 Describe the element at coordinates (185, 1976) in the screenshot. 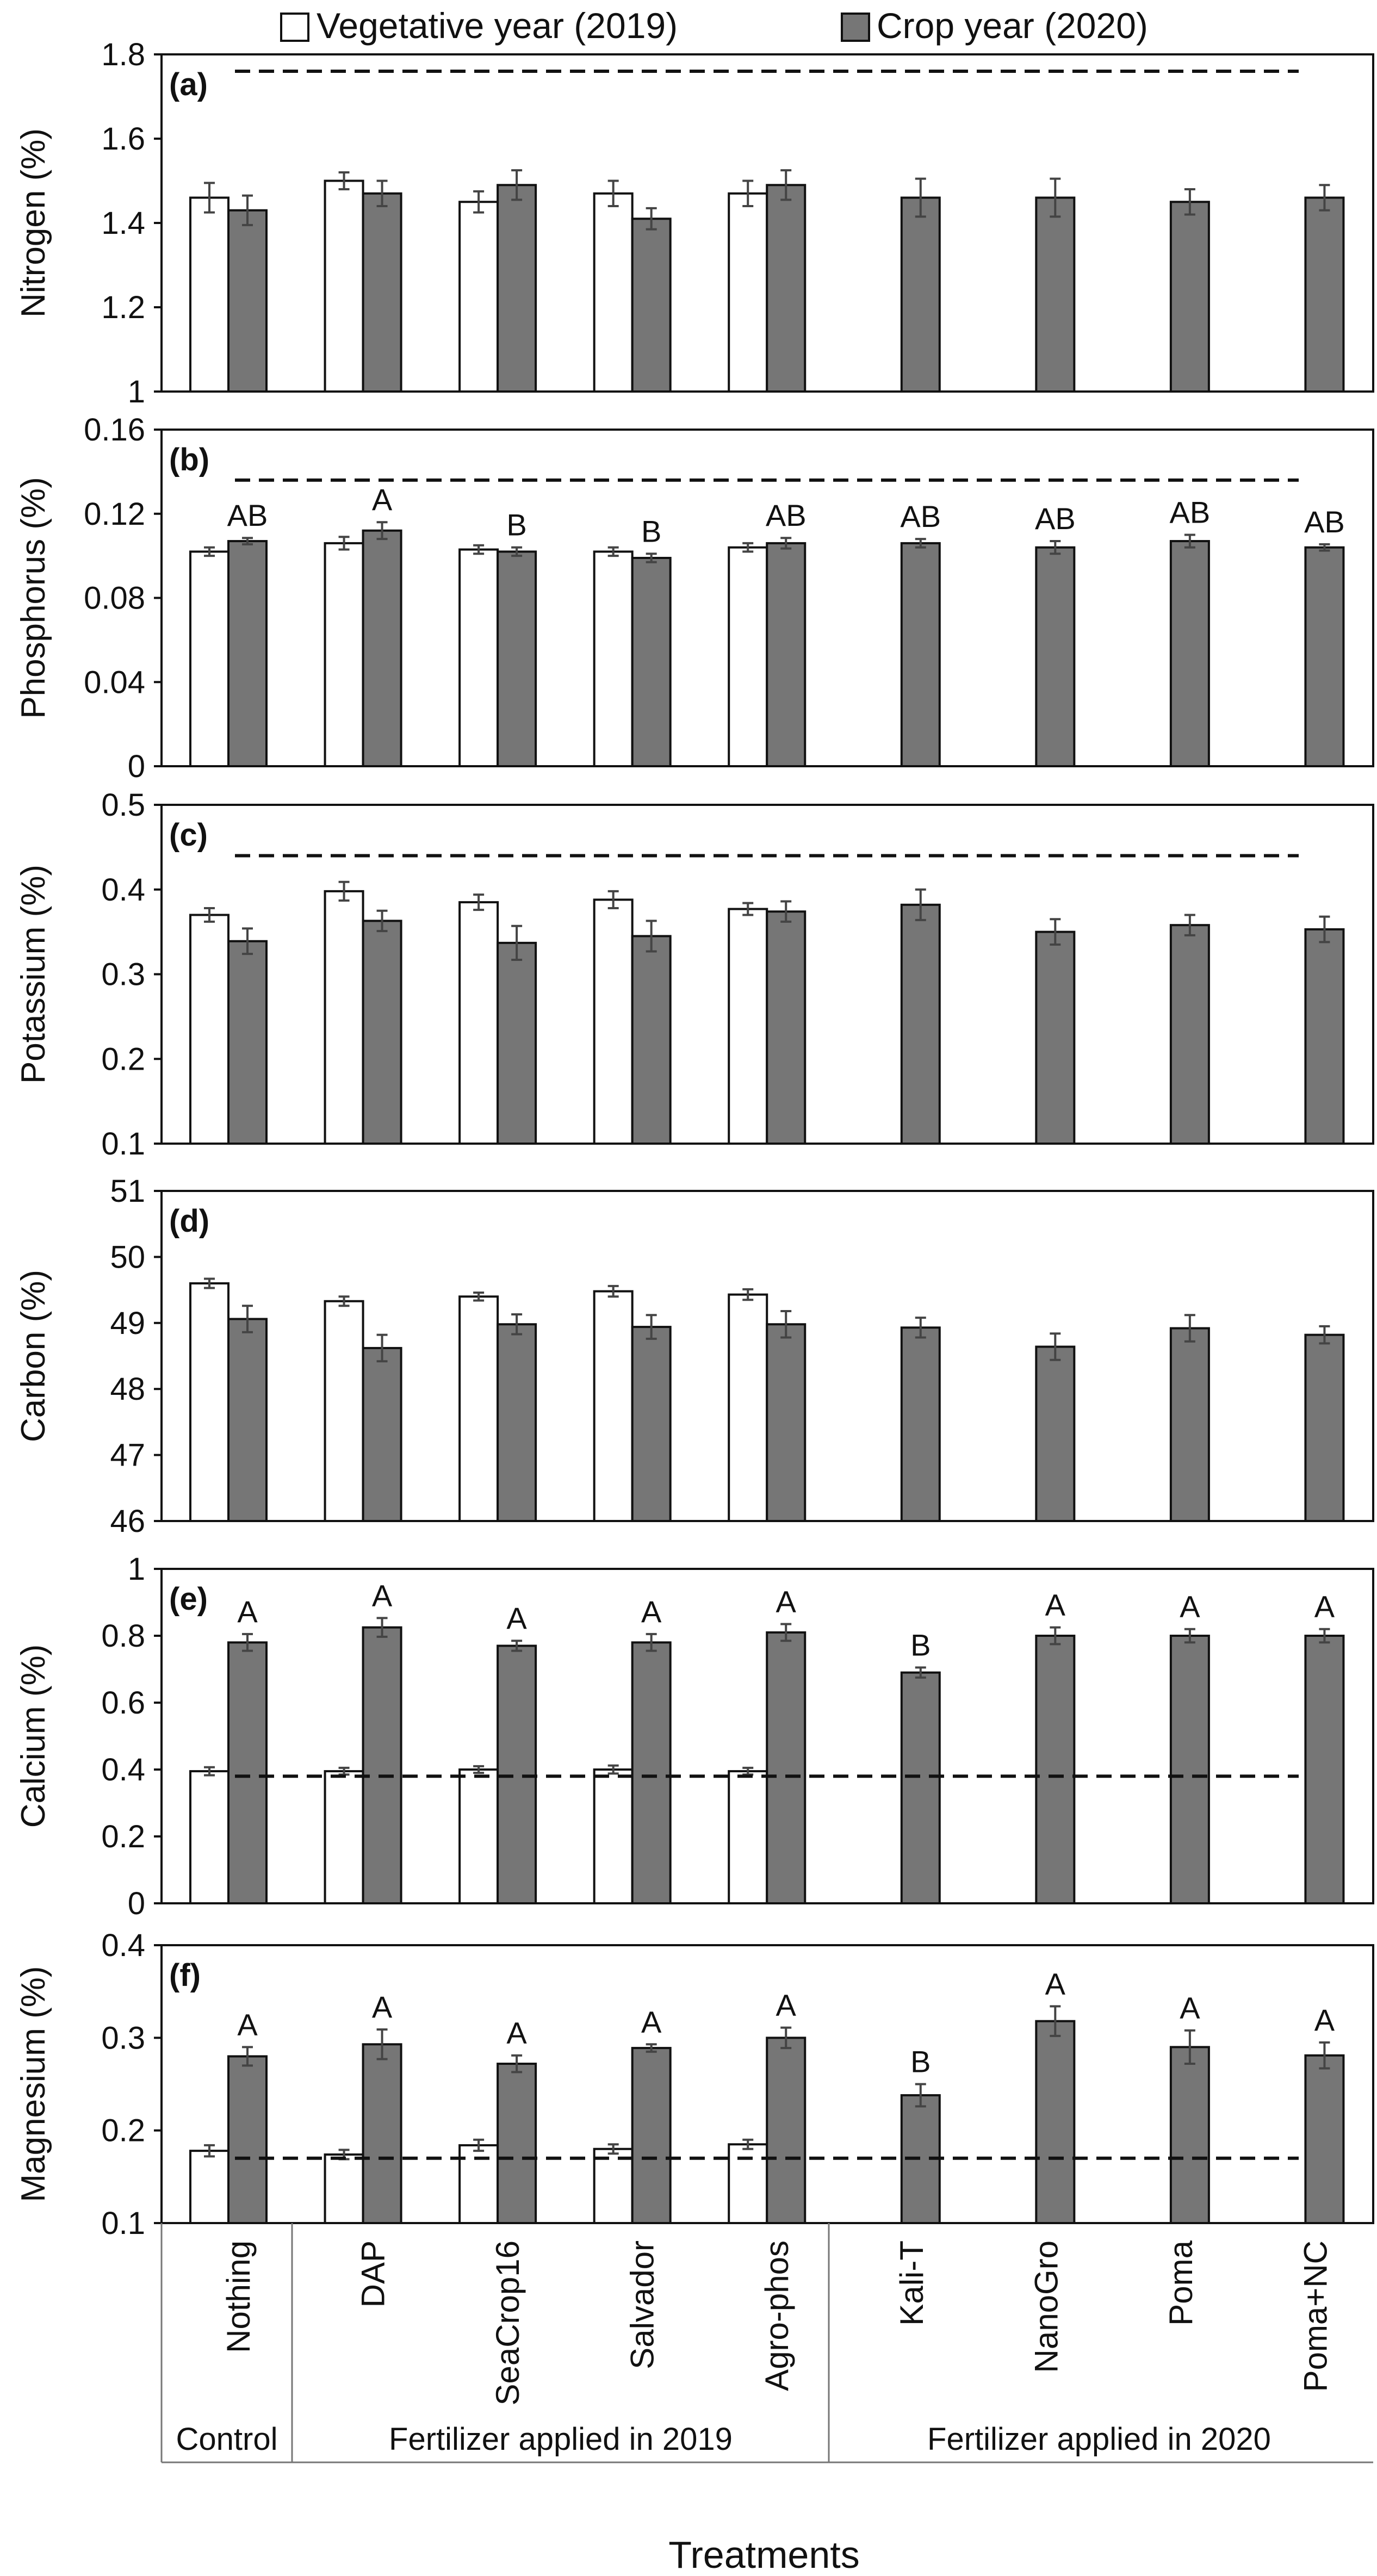

I see `panel-letter: (f)` at that location.